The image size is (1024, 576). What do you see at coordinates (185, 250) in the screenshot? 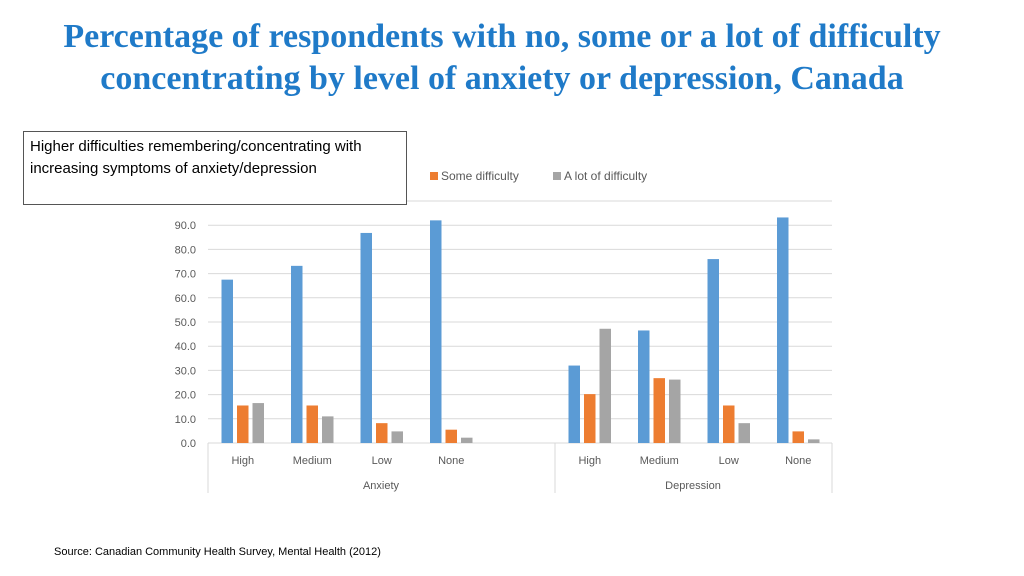
I see `y-tick-label: 80.0` at bounding box center [185, 250].